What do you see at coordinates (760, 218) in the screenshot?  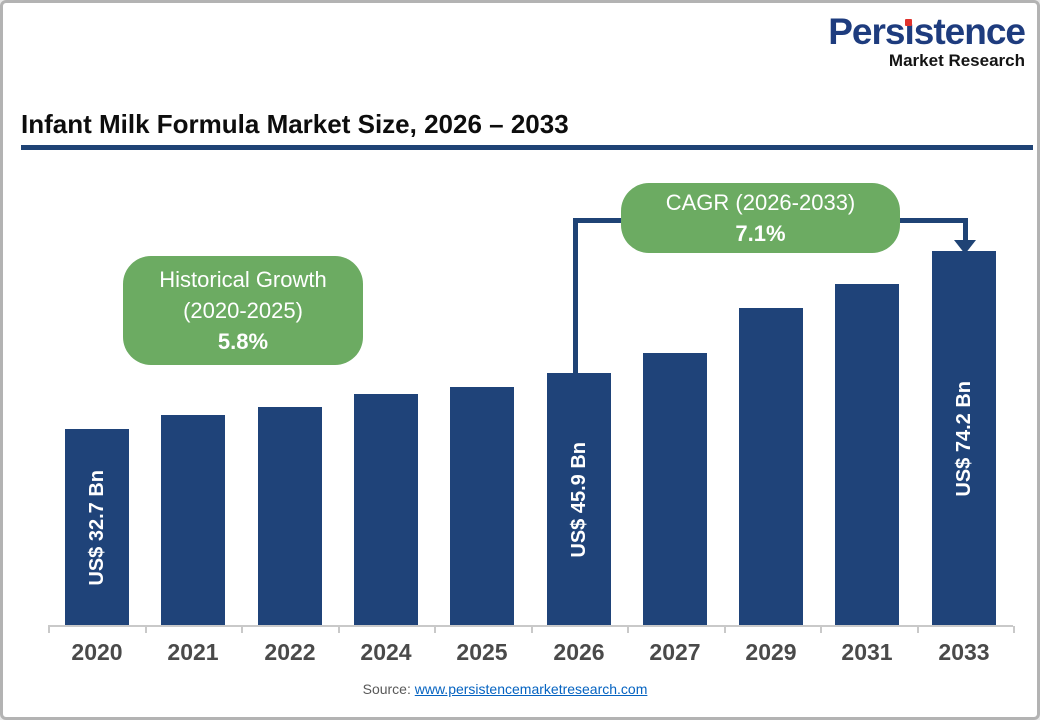 I see `cagr-box: CAGR (2026-2033) 7.1%` at bounding box center [760, 218].